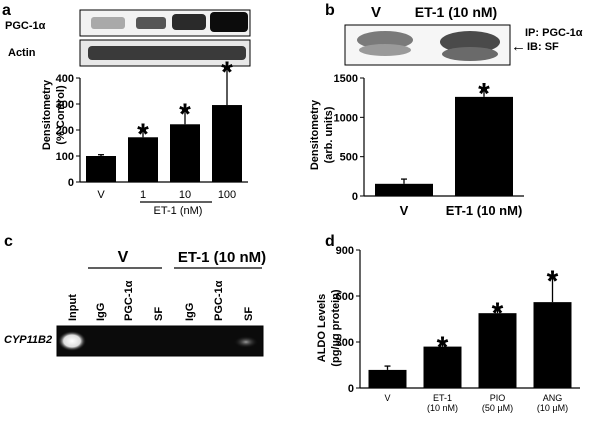 This screenshot has height=422, width=613. I want to click on ib-label: IB: SF, so click(543, 47).